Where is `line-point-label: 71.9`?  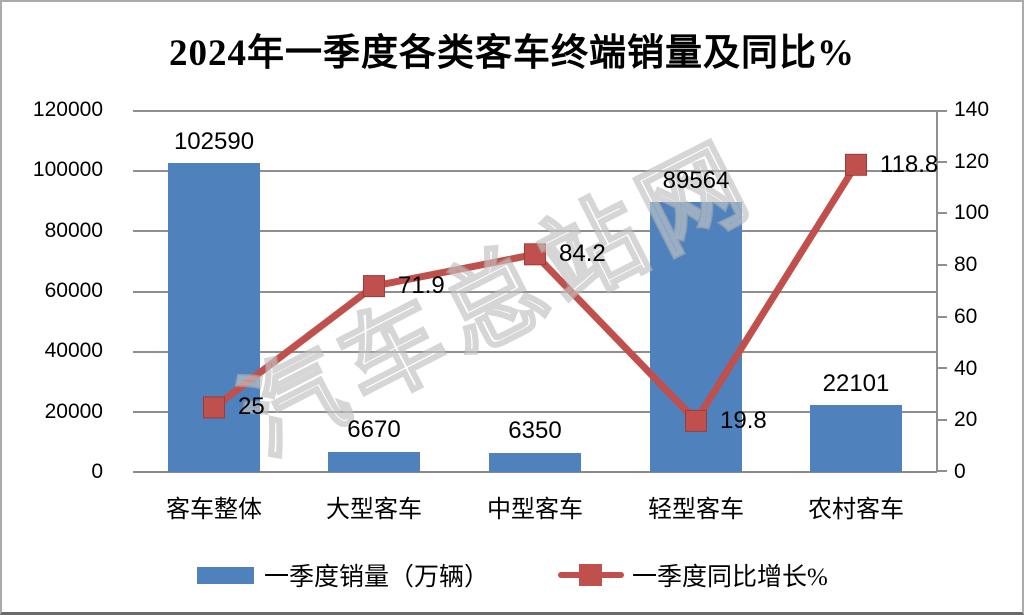 line-point-label: 71.9 is located at coordinates (421, 285).